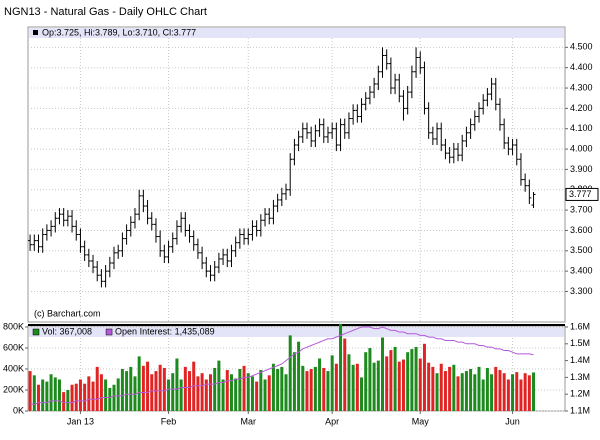  What do you see at coordinates (581, 148) in the screenshot?
I see `y-tick-label: 4.000` at bounding box center [581, 148].